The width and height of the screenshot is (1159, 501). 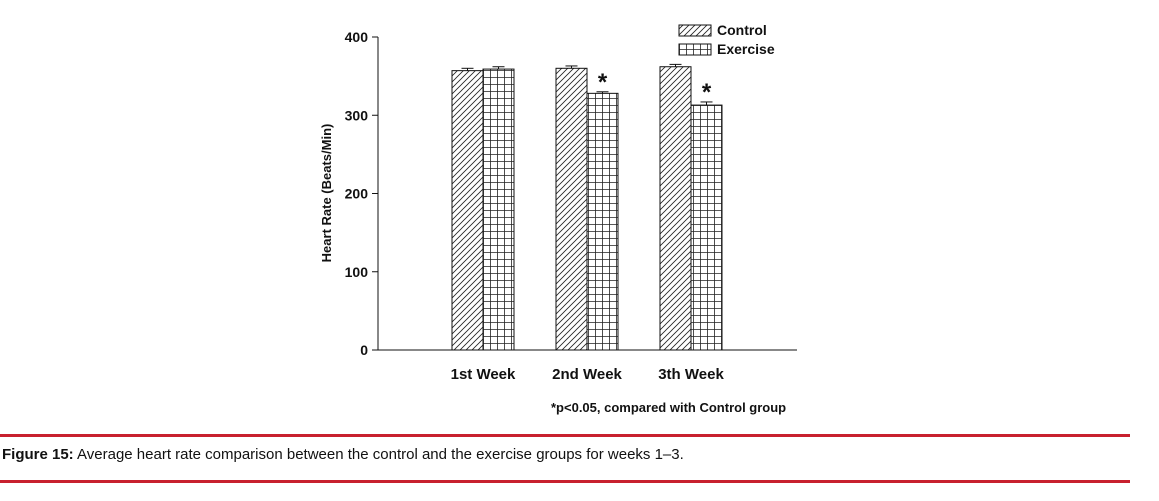 What do you see at coordinates (357, 37) in the screenshot?
I see `y-tick-label: 400` at bounding box center [357, 37].